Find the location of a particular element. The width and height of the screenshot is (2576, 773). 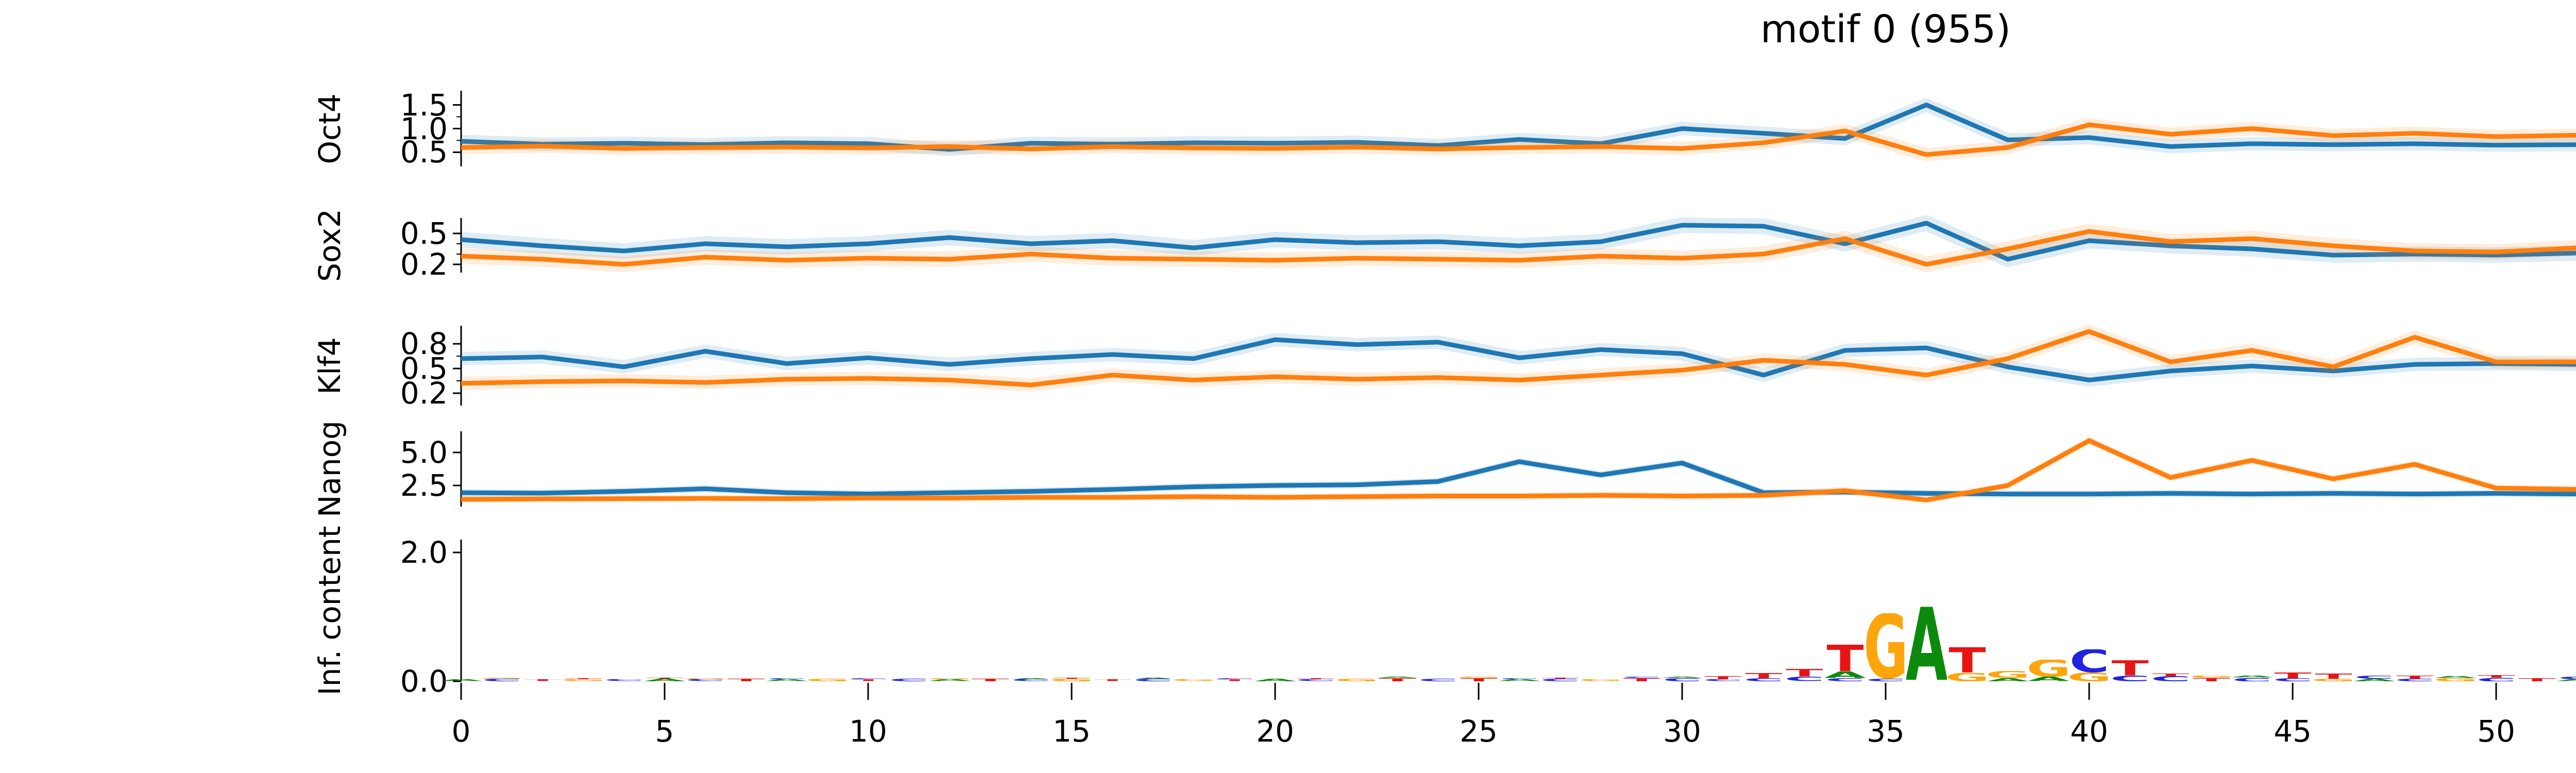

logo-letter-noise-9-G: G is located at coordinates (827, 680).